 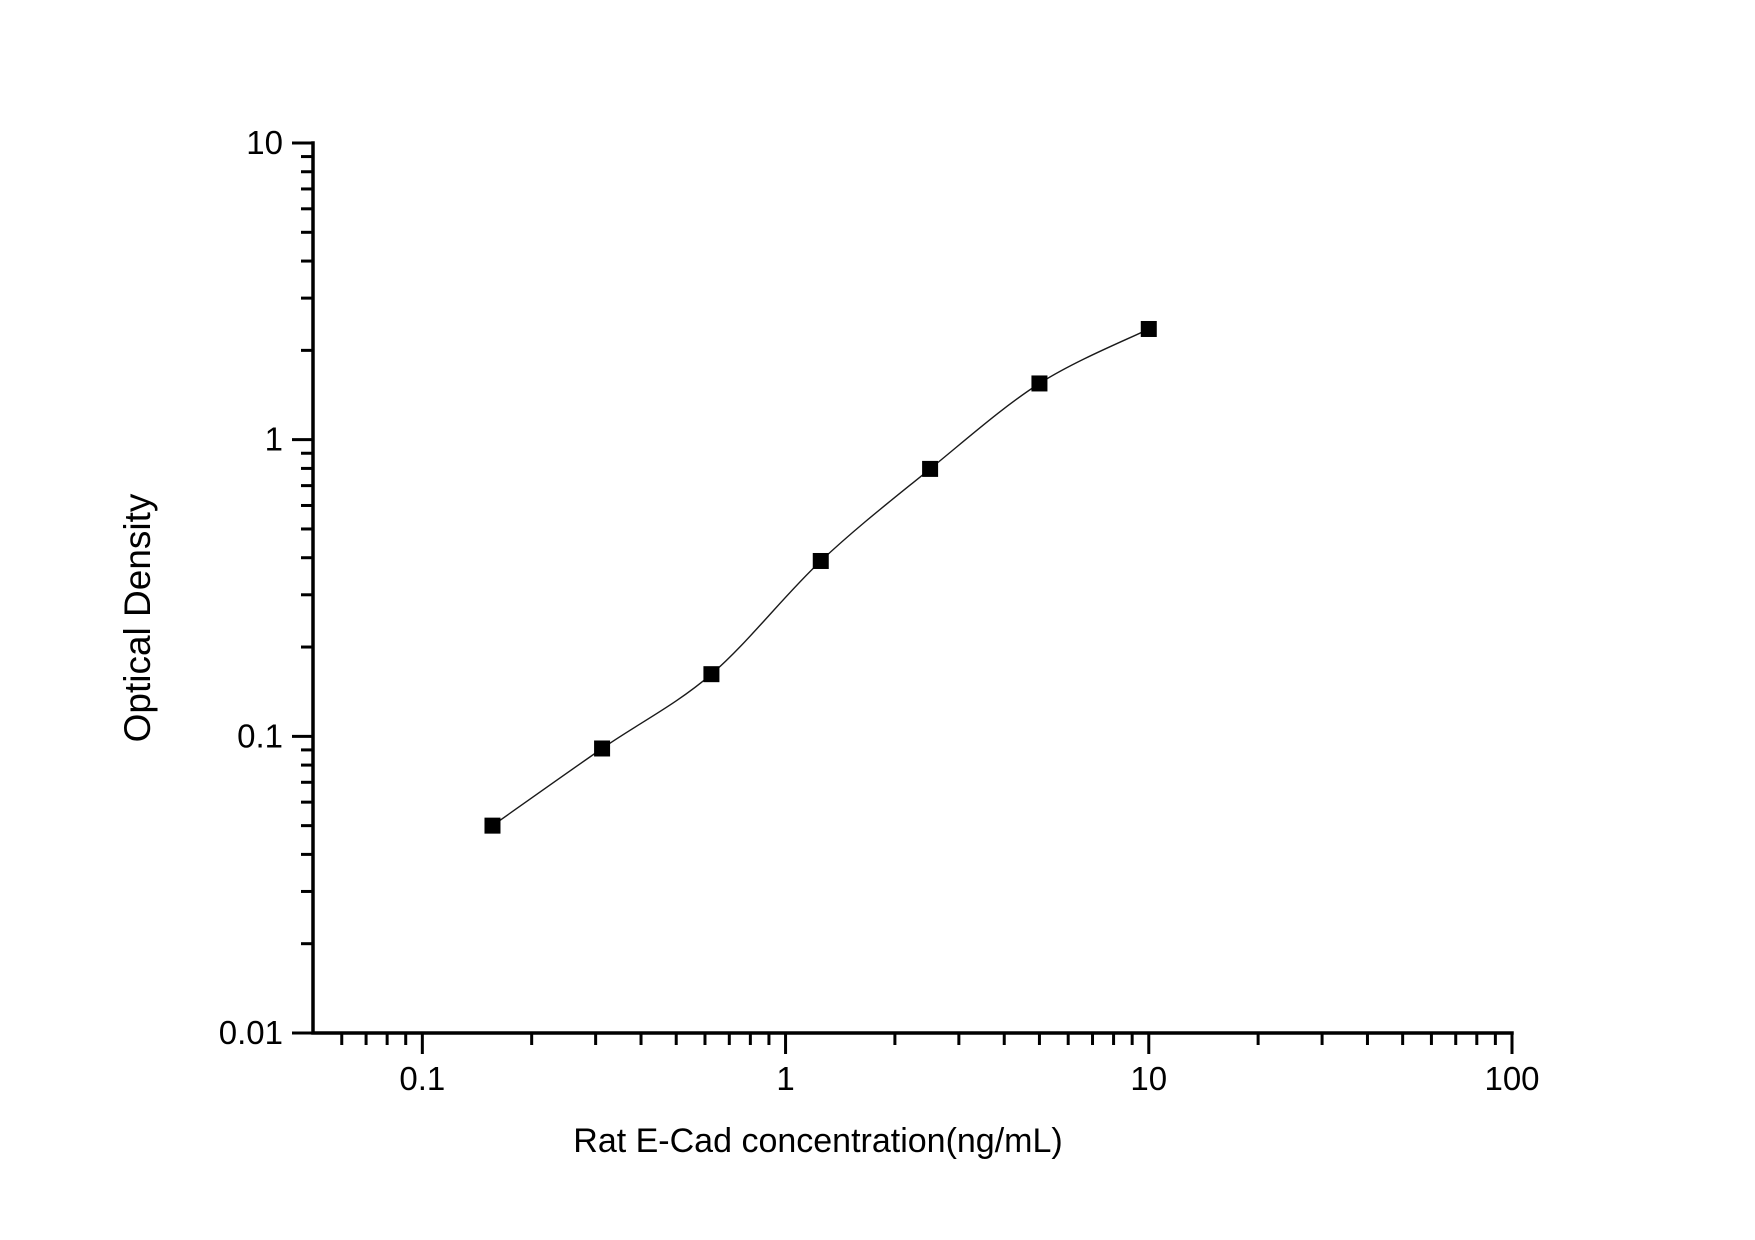 I want to click on y-tick-label: 0.1, so click(x=260, y=735).